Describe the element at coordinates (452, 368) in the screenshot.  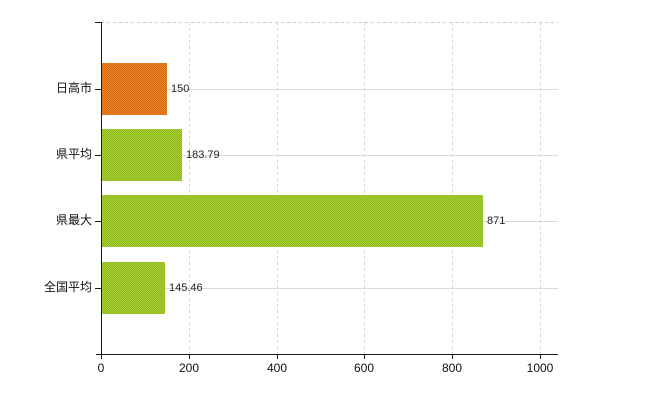
I see `x-axis-tick-label: 800` at that location.